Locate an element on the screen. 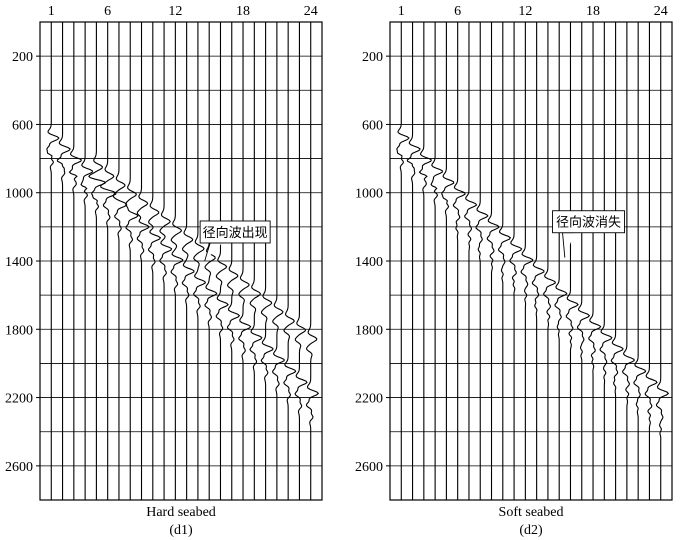  panel-label: (d1) is located at coordinates (181, 530).